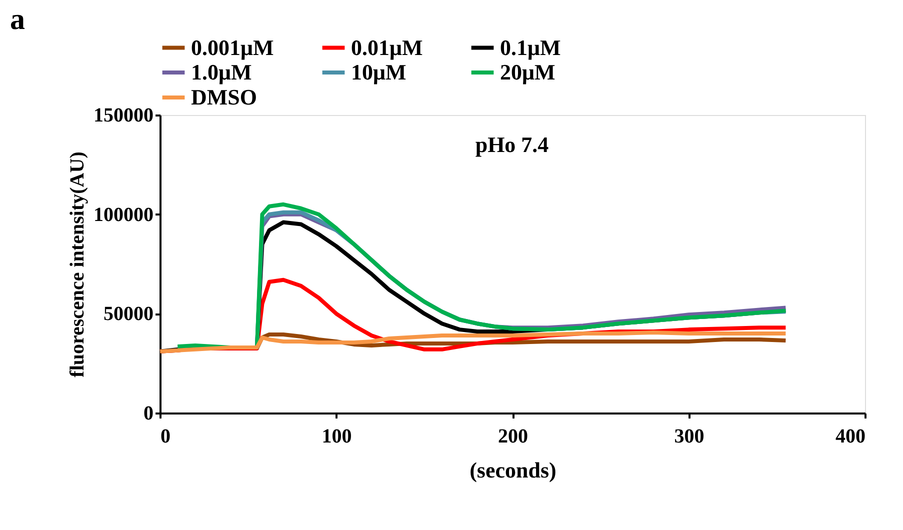 The height and width of the screenshot is (530, 903). I want to click on y-tick-label: 0, so click(149, 413).